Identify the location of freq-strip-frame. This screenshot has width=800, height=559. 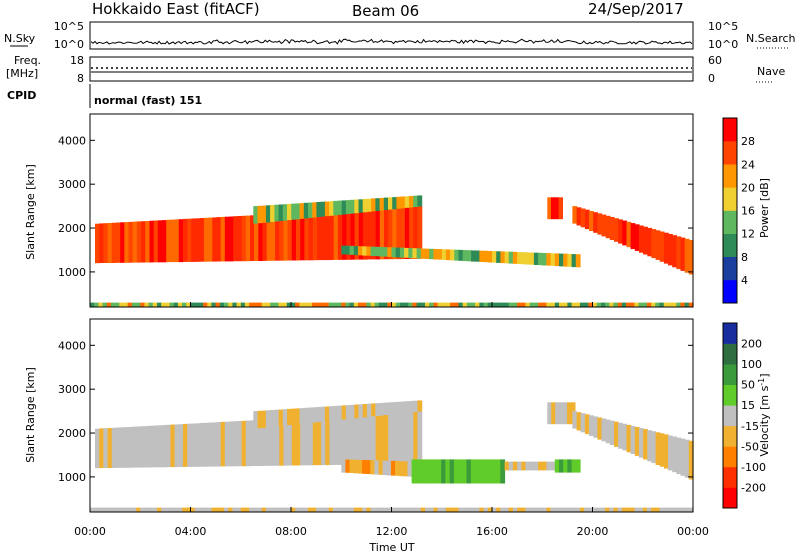
(391, 69).